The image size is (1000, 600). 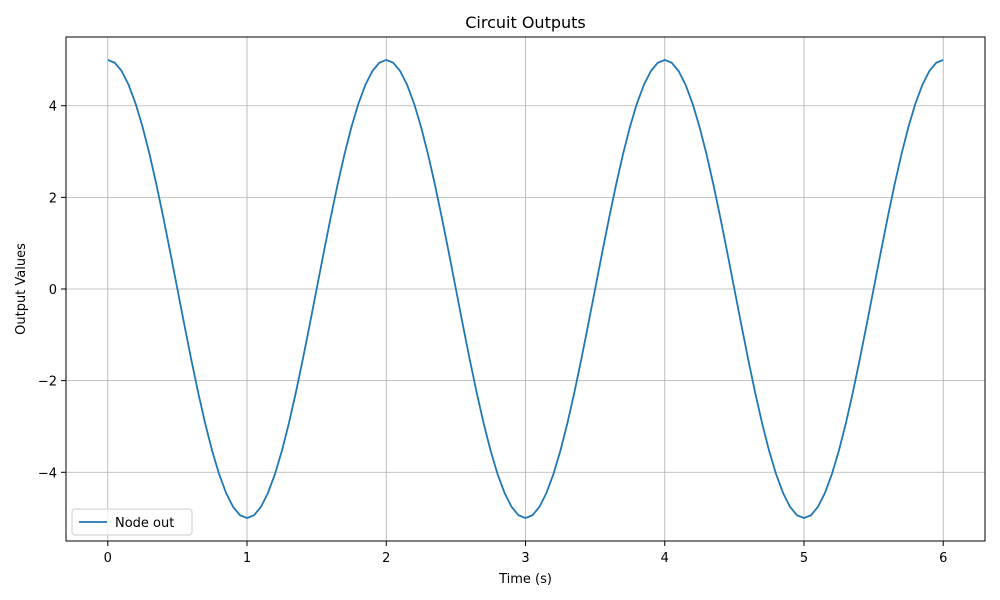 I want to click on chart-title: Circuit Outputs, so click(x=525, y=22).